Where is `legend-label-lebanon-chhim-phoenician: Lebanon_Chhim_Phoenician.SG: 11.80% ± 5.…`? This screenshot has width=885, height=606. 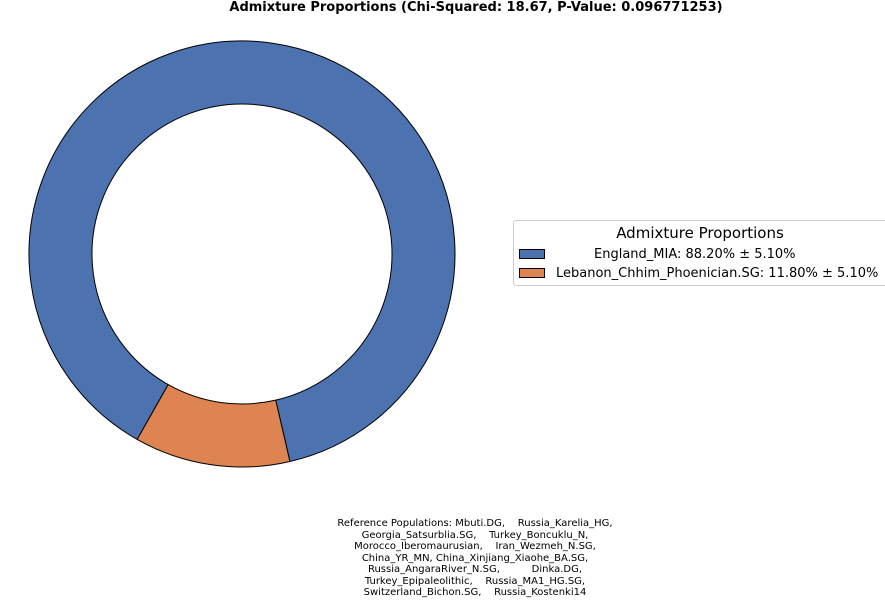 legend-label-lebanon-chhim-phoenician: Lebanon_Chhim_Phoenician.SG: 11.80% ± 5.… is located at coordinates (717, 273).